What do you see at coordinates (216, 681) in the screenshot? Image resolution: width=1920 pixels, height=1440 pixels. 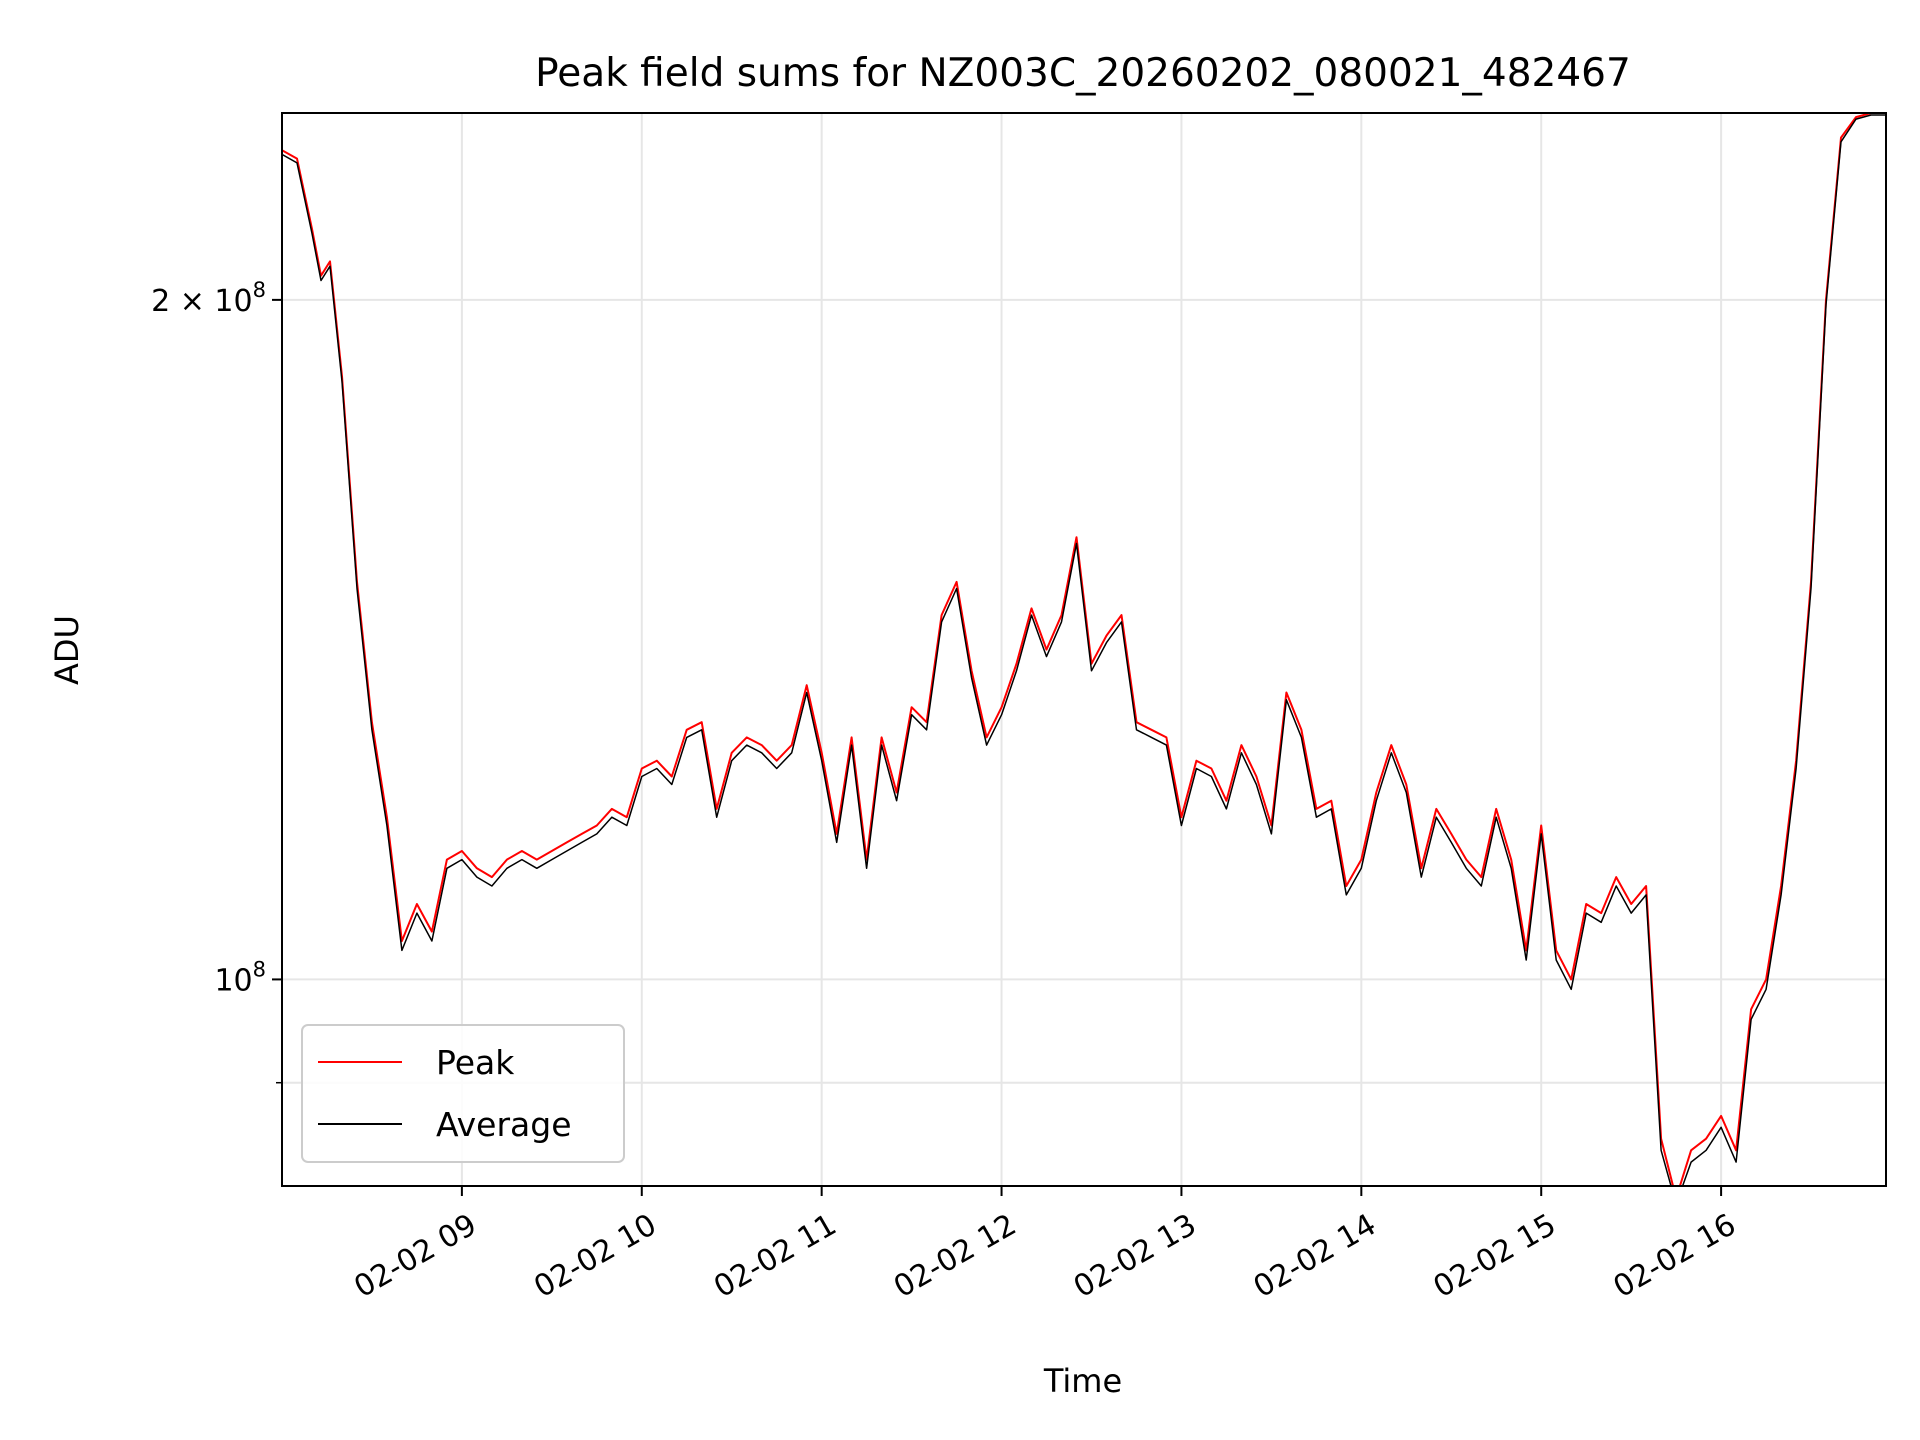 I see `y-axis: 108 2 × 108` at bounding box center [216, 681].